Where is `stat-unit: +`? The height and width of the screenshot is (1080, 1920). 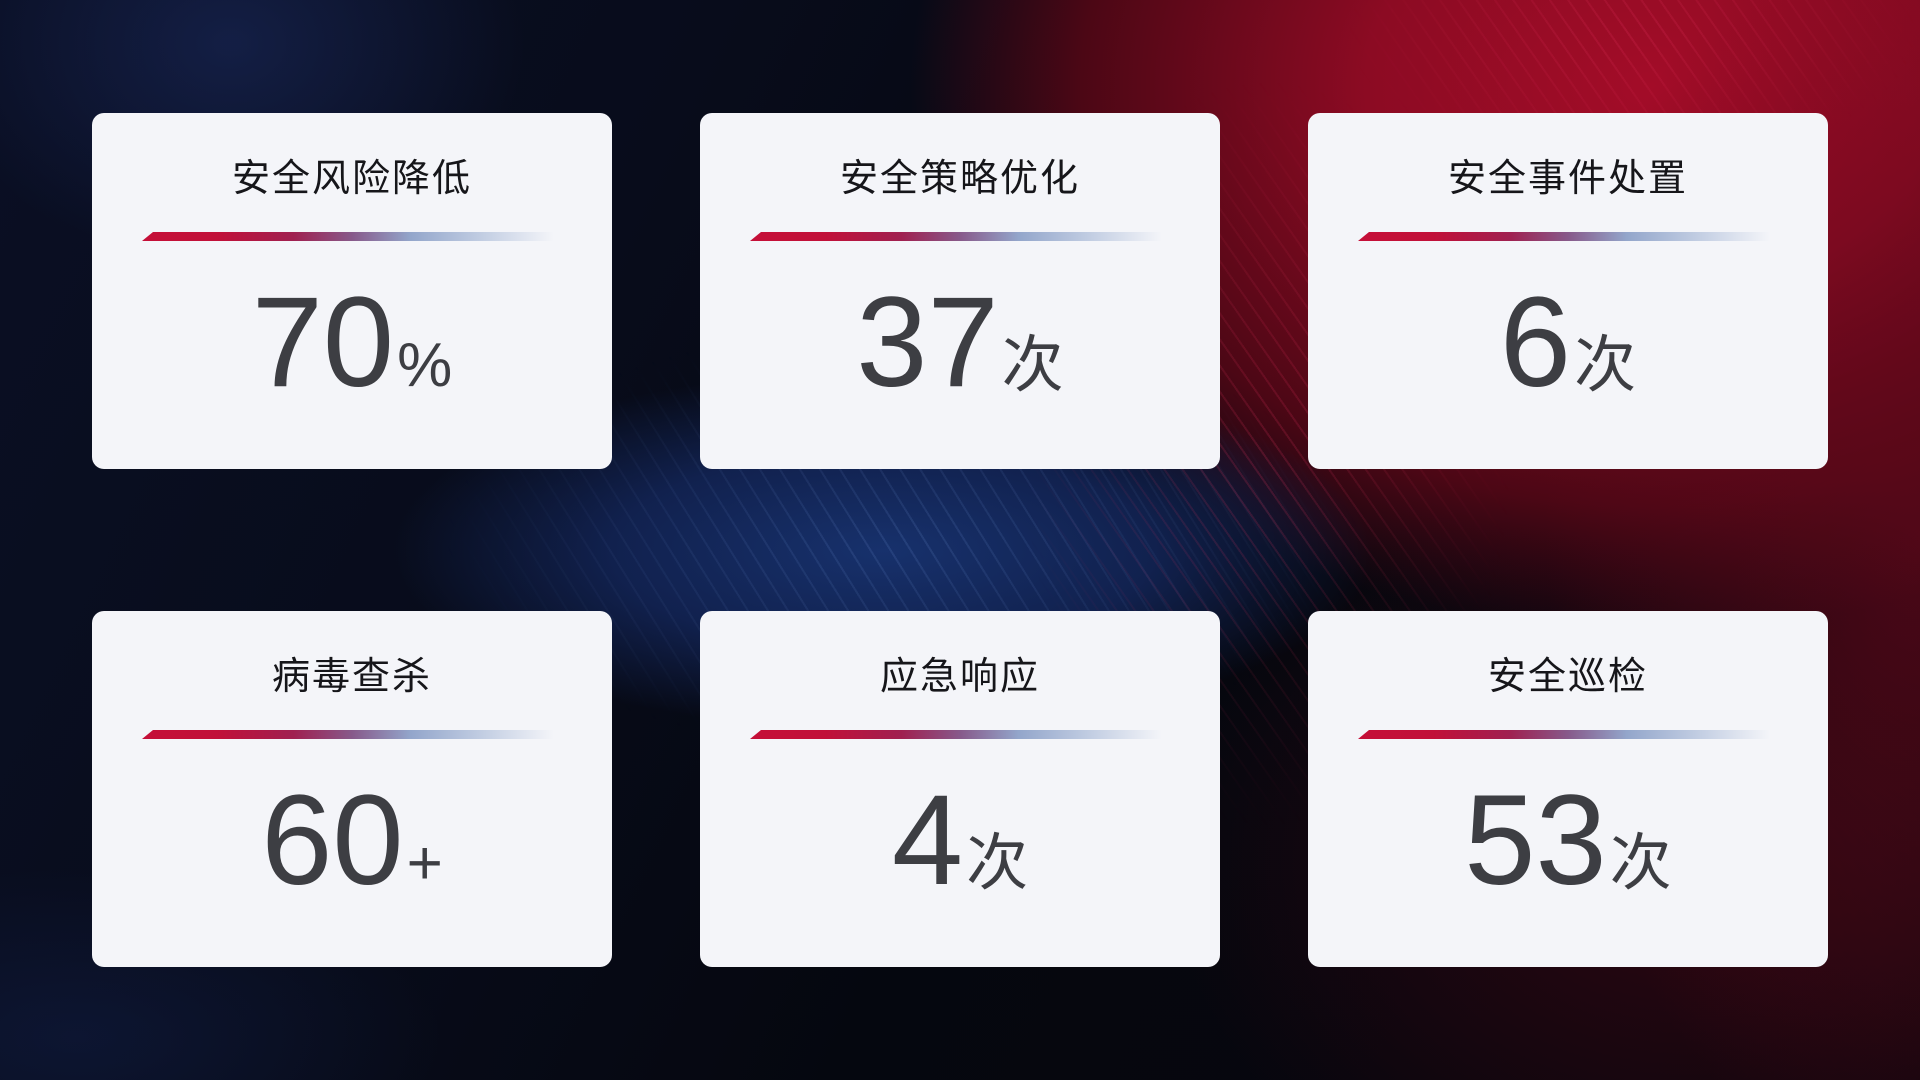 stat-unit: + is located at coordinates (424, 863).